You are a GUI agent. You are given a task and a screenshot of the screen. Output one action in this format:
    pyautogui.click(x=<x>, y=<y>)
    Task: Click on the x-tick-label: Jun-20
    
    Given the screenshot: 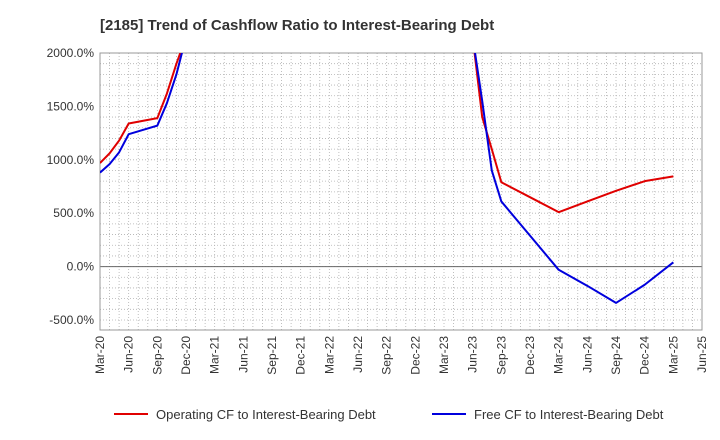 What is the action you would take?
    pyautogui.click(x=129, y=354)
    